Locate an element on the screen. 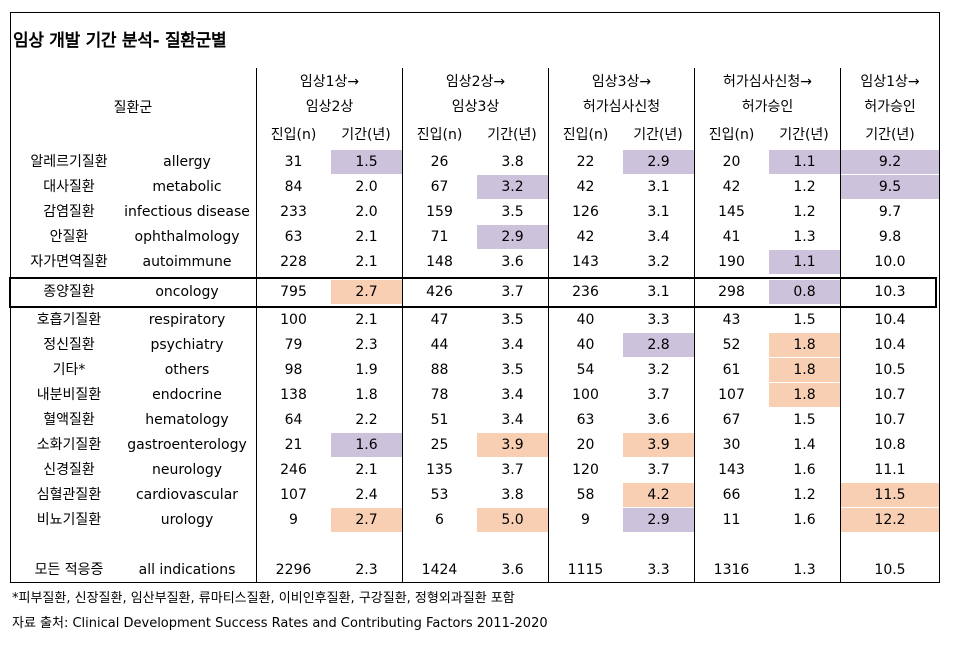 The image size is (954, 645). approval-header-line1: 허가심사신청→ is located at coordinates (767, 82).